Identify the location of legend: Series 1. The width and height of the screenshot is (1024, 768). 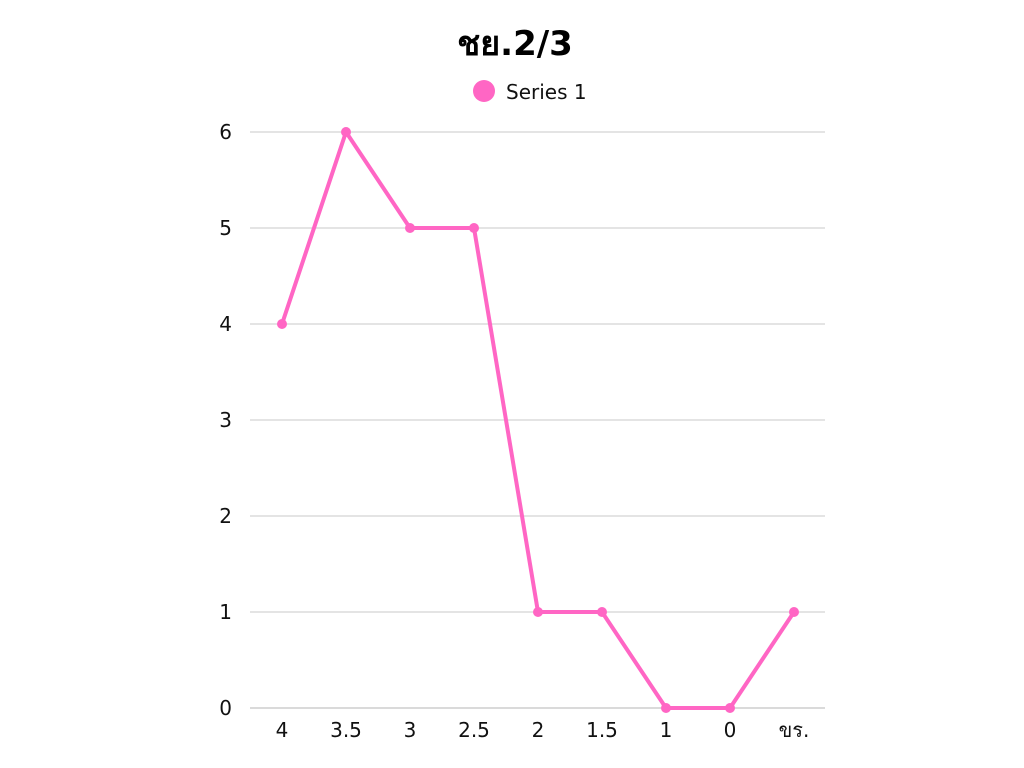
(530, 92).